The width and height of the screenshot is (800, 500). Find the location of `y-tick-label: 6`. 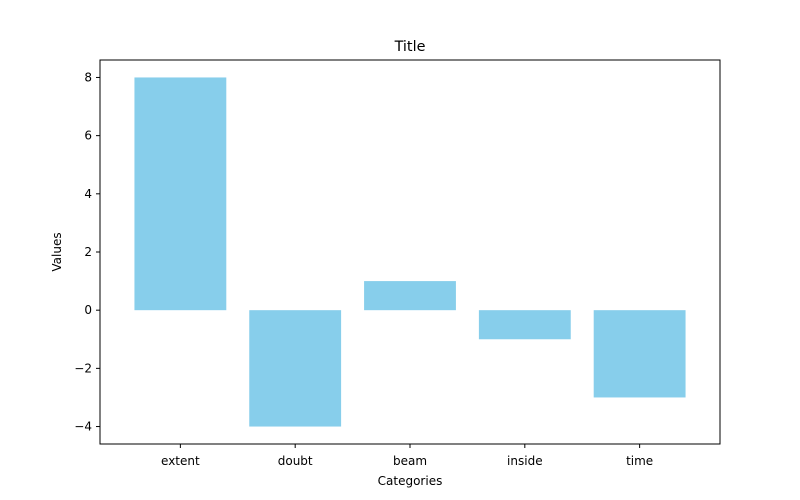

y-tick-label: 6 is located at coordinates (88, 136).